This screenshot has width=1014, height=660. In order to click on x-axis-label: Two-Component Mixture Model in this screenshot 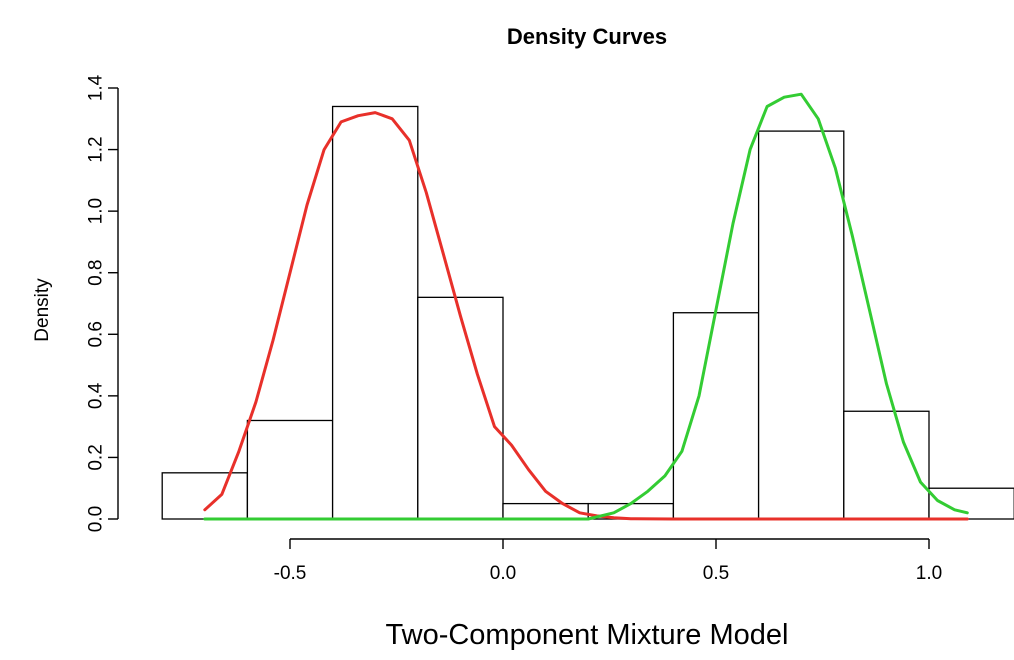, I will do `click(587, 635)`.